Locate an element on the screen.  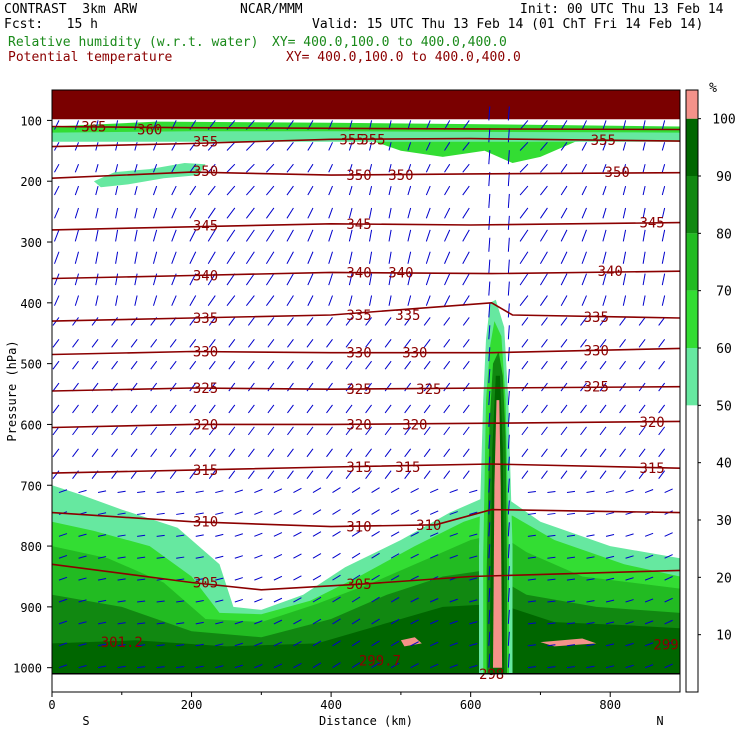
field1-xy: XY= 400.0,100.0 to 400.0,400.0 is located at coordinates (389, 42).